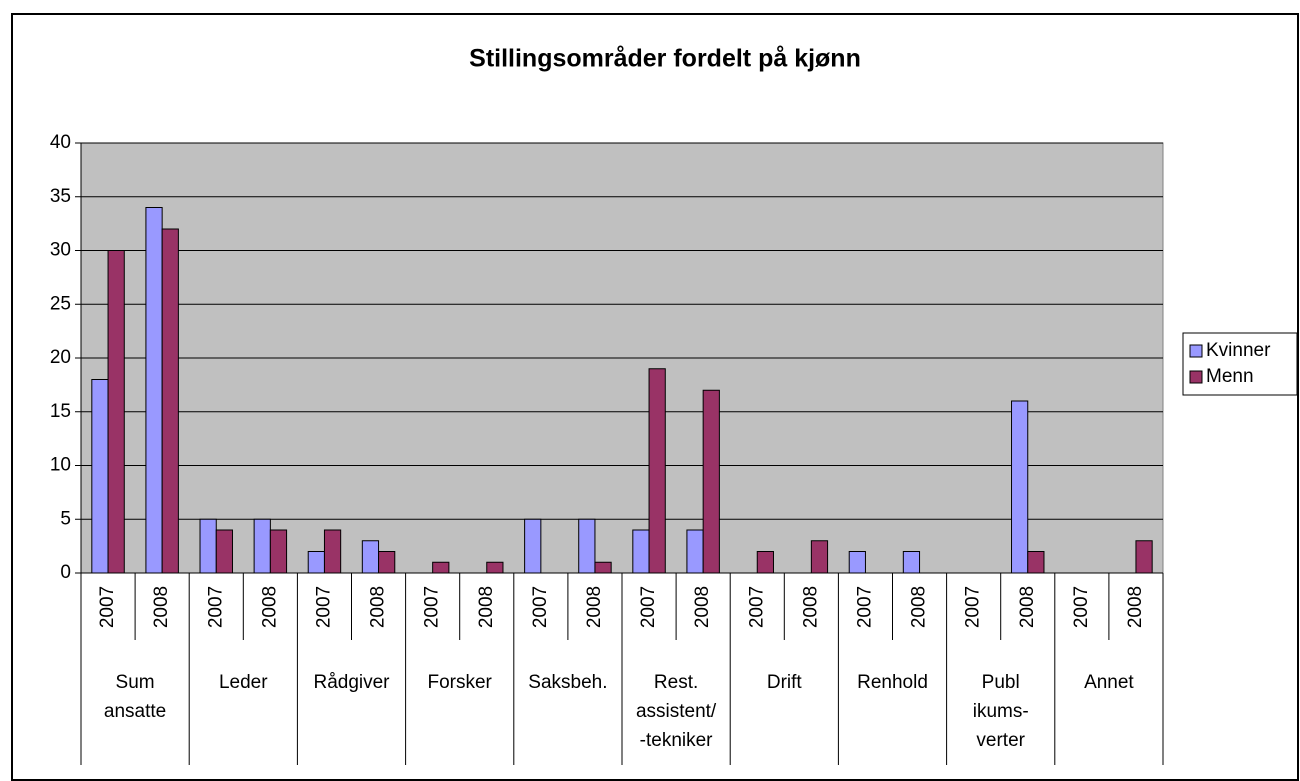 The height and width of the screenshot is (781, 1300). I want to click on group-label: Sum, so click(135, 682).